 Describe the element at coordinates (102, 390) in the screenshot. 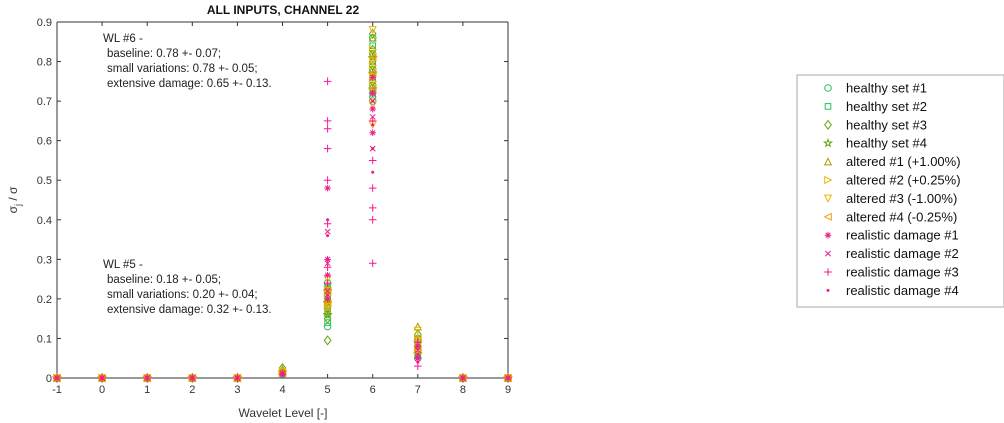

I see `x-tick-label: 0` at that location.